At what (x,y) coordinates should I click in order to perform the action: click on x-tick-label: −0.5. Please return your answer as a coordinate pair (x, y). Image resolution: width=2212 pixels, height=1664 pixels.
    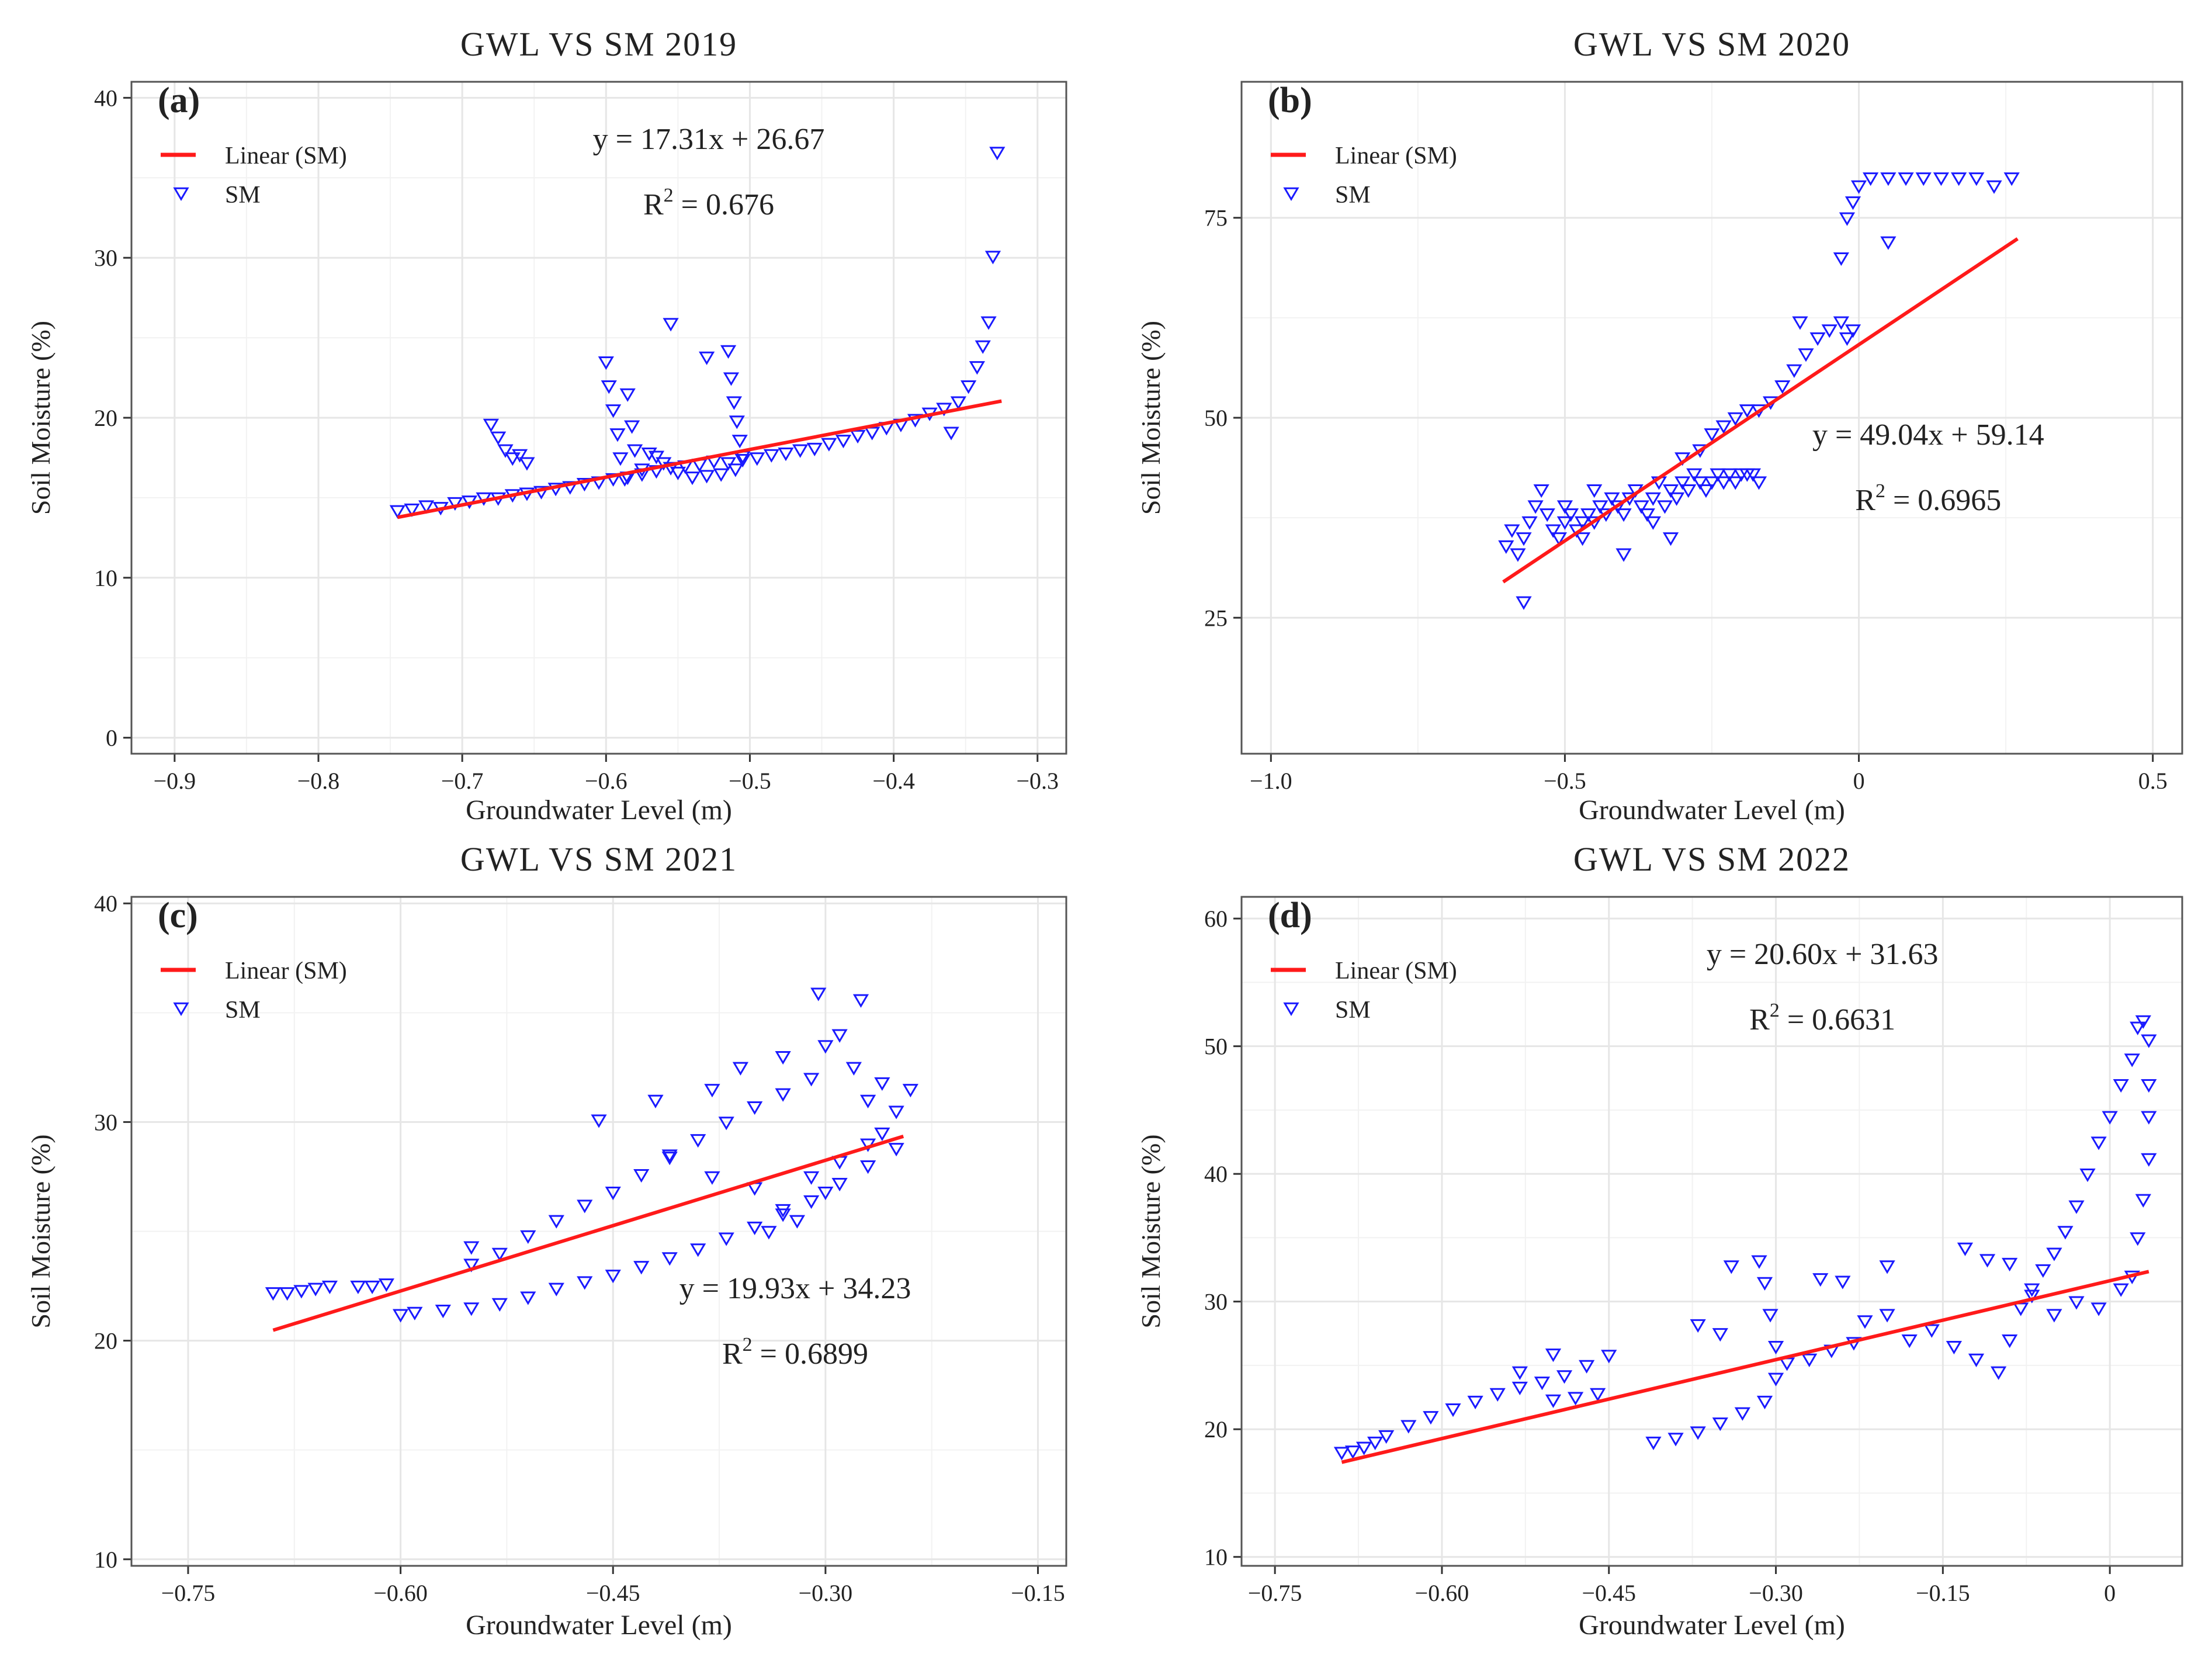
    Looking at the image, I should click on (750, 781).